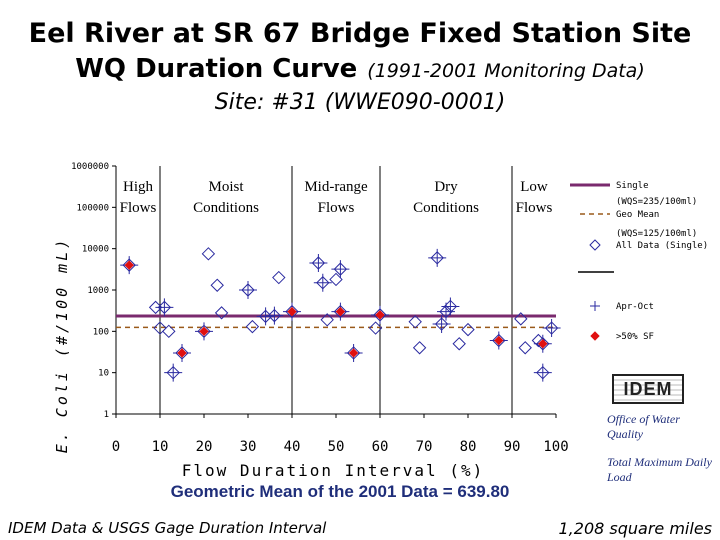 The height and width of the screenshot is (540, 720). Describe the element at coordinates (555, 447) in the screenshot. I see `x-tick-label: 100` at that location.